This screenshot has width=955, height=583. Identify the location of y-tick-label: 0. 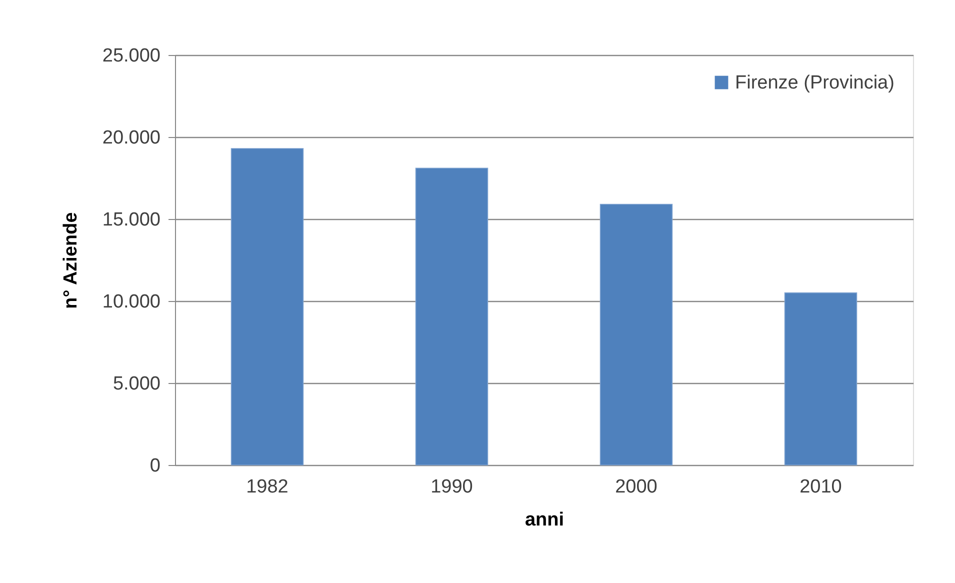
(155, 466).